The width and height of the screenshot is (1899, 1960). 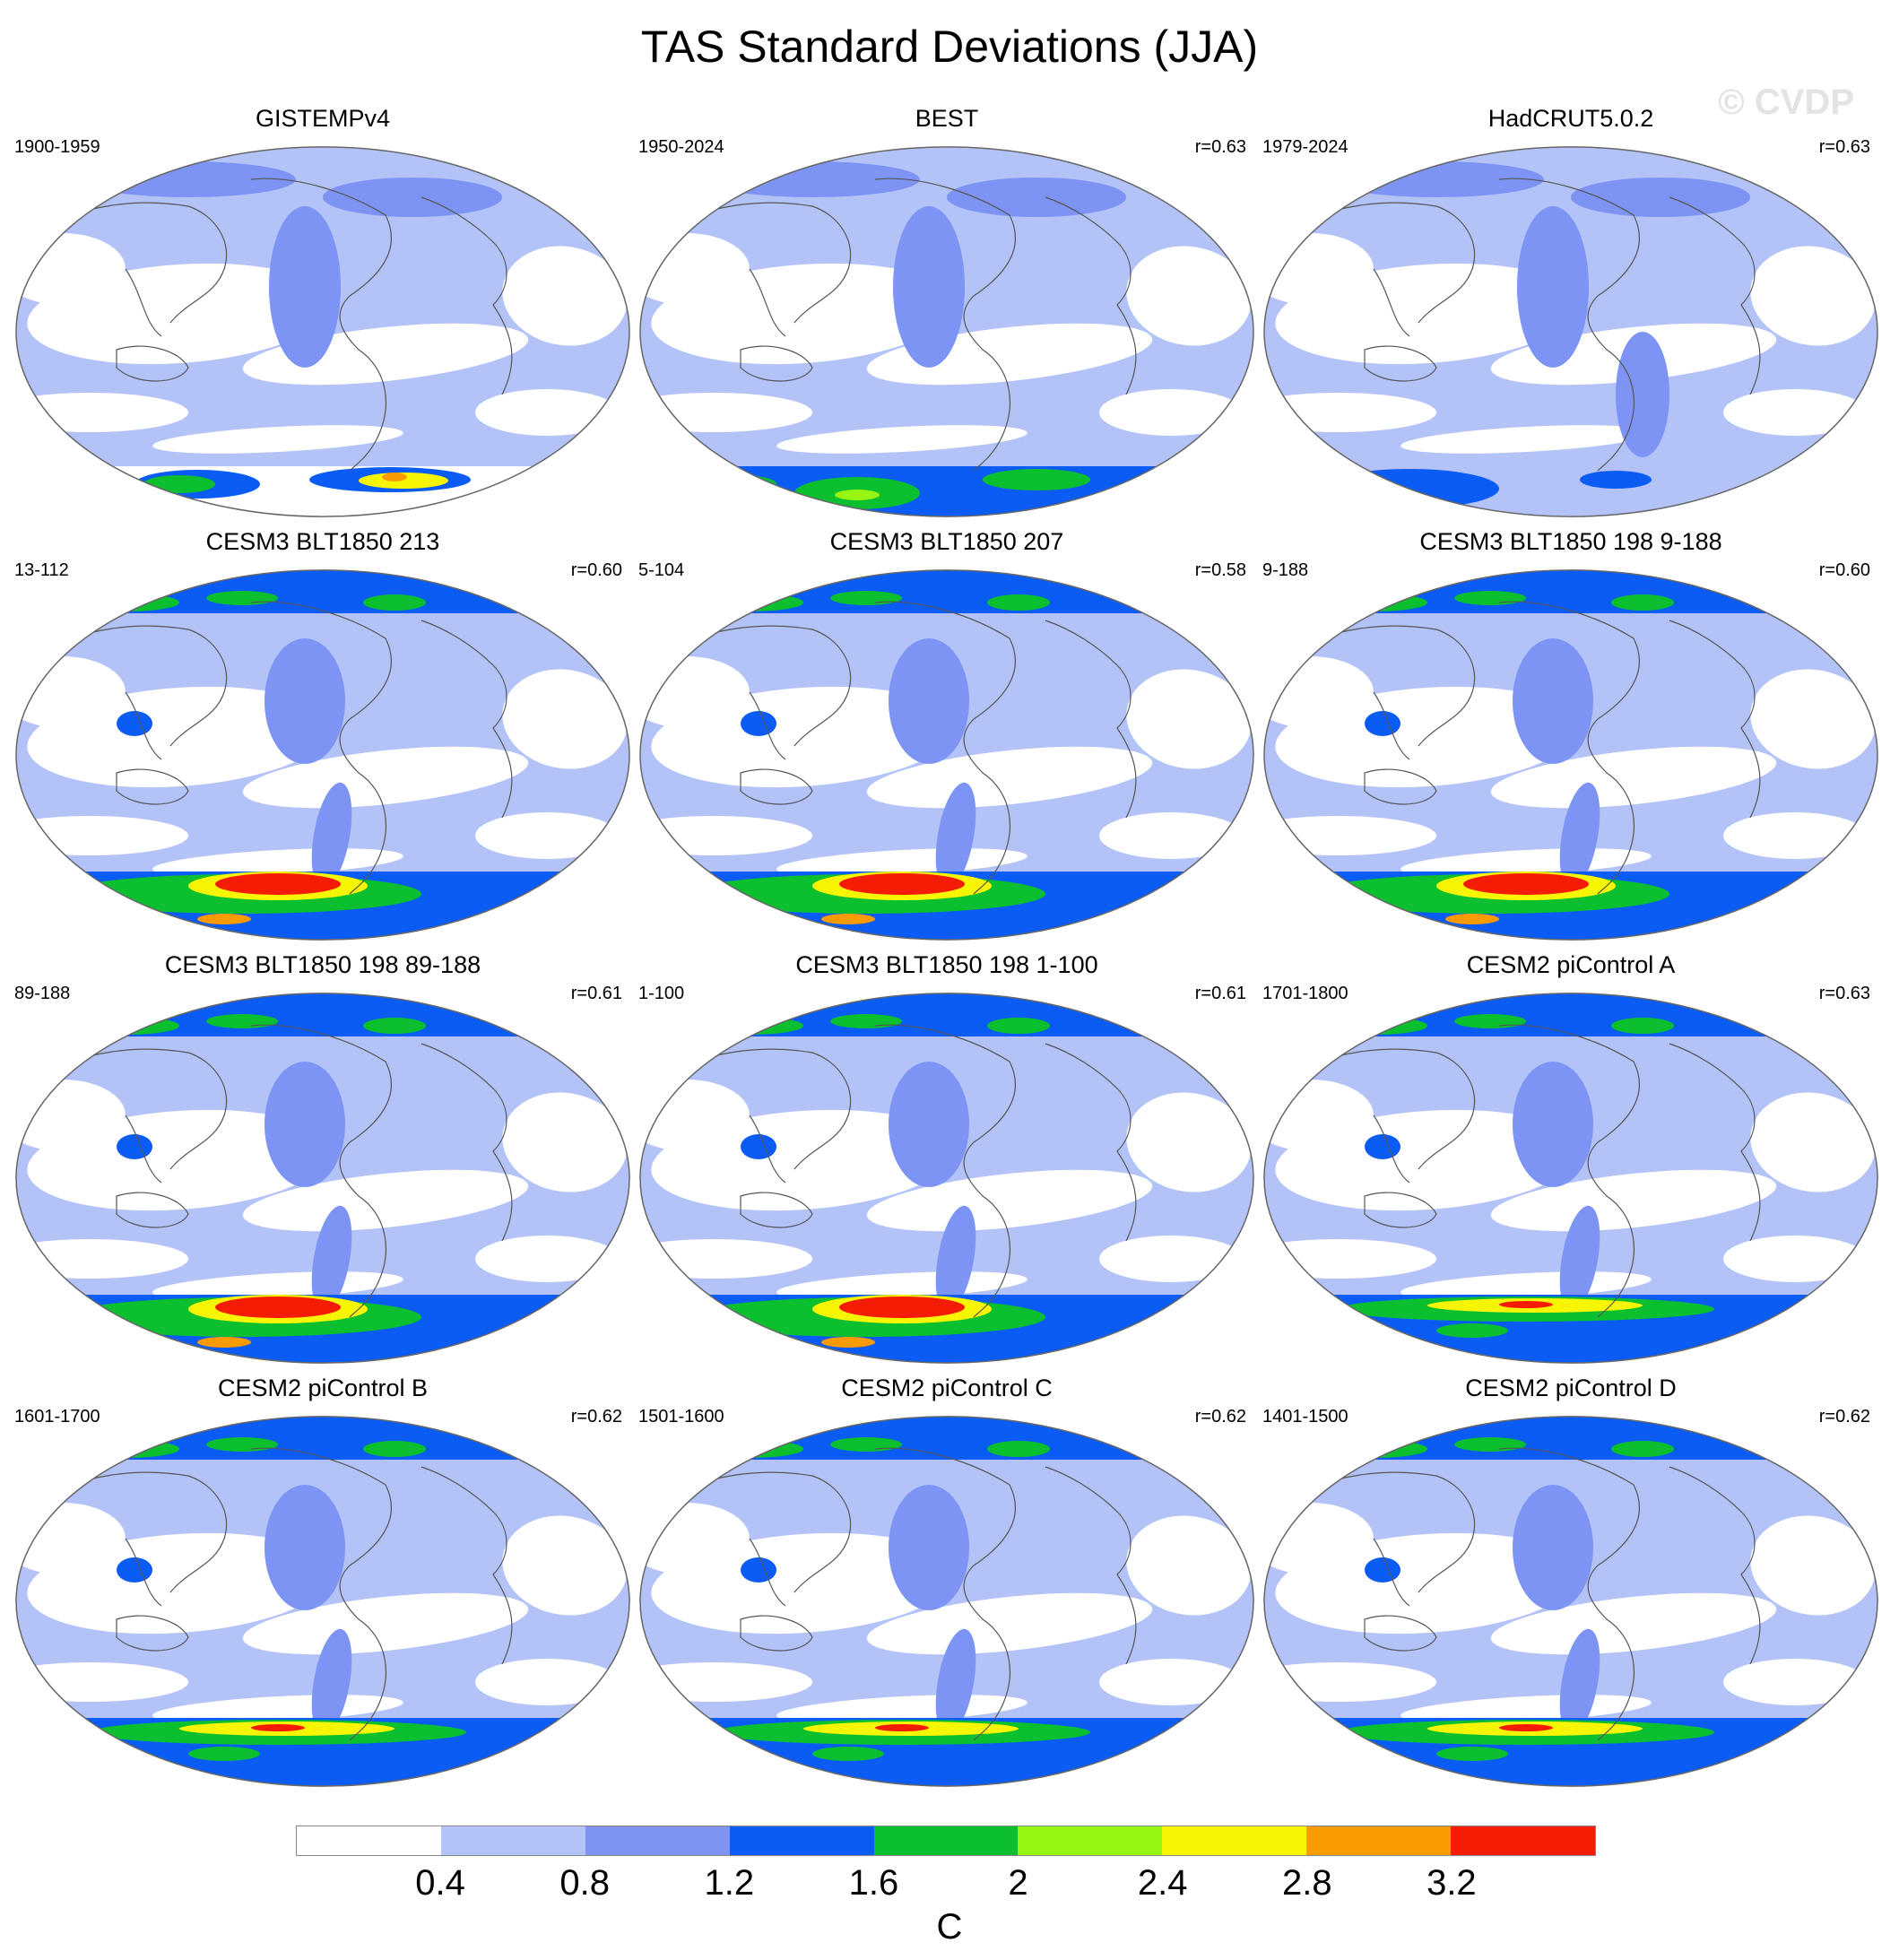 What do you see at coordinates (1844, 147) in the screenshot?
I see `panel-correlation: r=0.63` at bounding box center [1844, 147].